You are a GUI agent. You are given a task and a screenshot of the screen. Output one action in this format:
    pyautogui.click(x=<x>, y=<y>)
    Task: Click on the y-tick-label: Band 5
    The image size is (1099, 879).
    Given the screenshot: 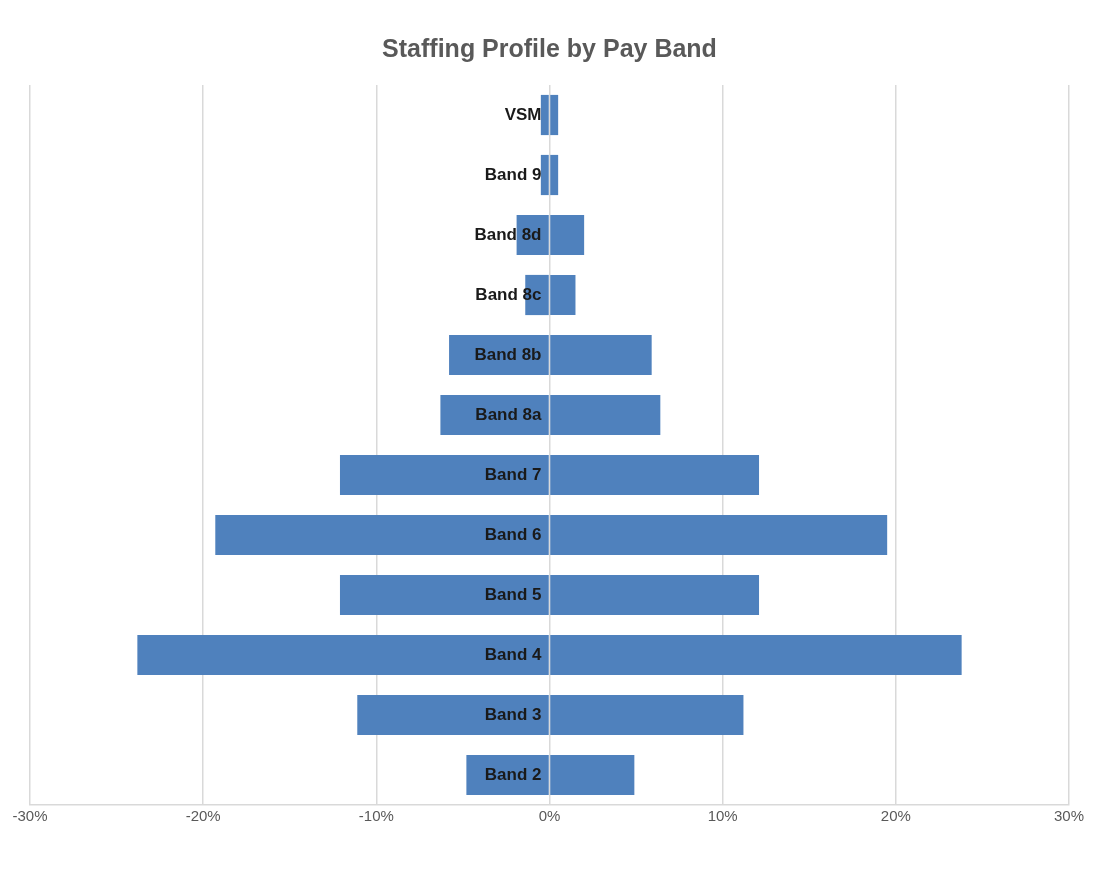 What is the action you would take?
    pyautogui.click(x=513, y=594)
    